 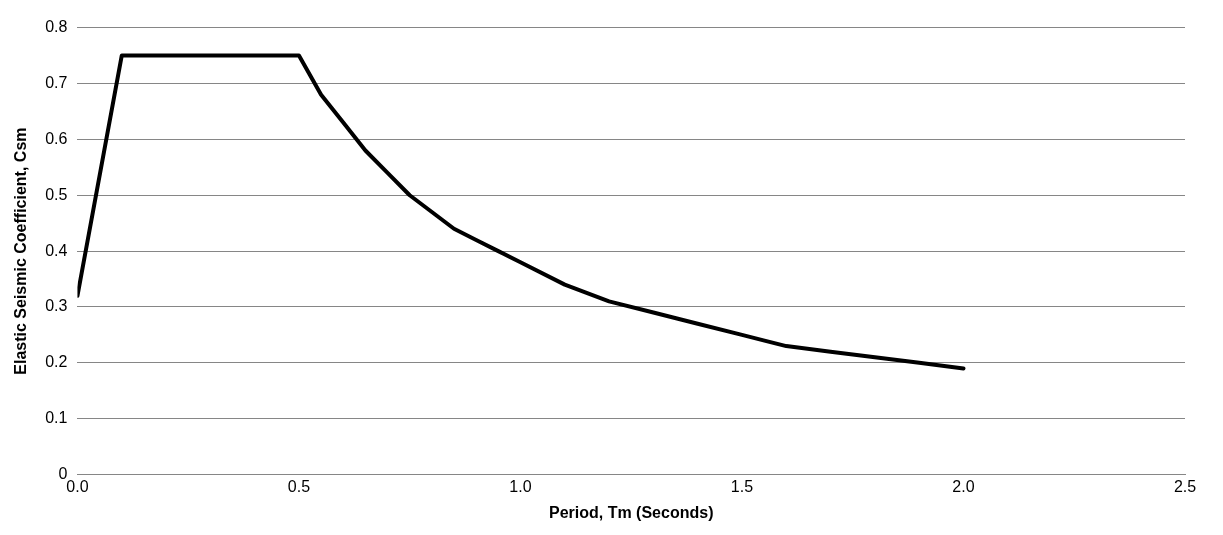 What do you see at coordinates (56, 138) in the screenshot?
I see `y-tick-label: 0.6` at bounding box center [56, 138].